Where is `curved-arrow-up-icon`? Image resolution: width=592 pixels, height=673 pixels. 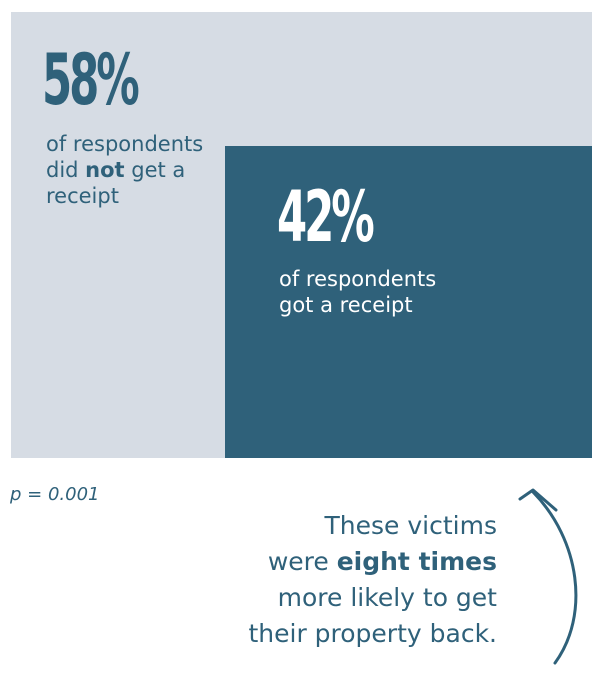
curved-arrow-up-icon is located at coordinates (546, 570).